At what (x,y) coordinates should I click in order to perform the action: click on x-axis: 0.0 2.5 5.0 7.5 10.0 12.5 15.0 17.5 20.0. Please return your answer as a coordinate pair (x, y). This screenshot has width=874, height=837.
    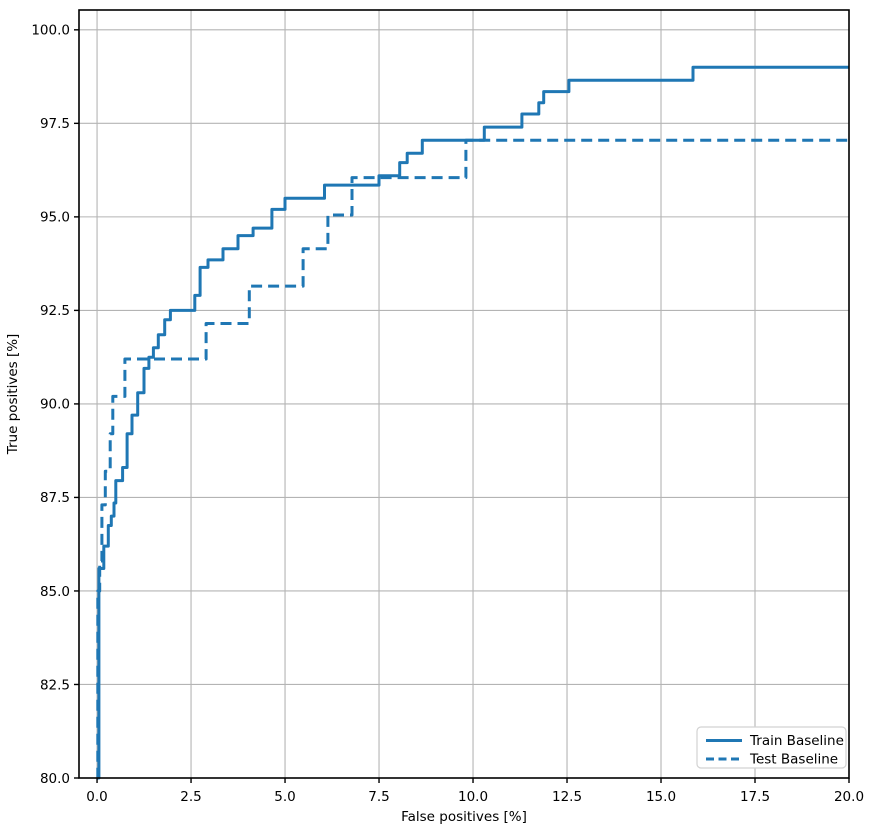
    Looking at the image, I should click on (475, 791).